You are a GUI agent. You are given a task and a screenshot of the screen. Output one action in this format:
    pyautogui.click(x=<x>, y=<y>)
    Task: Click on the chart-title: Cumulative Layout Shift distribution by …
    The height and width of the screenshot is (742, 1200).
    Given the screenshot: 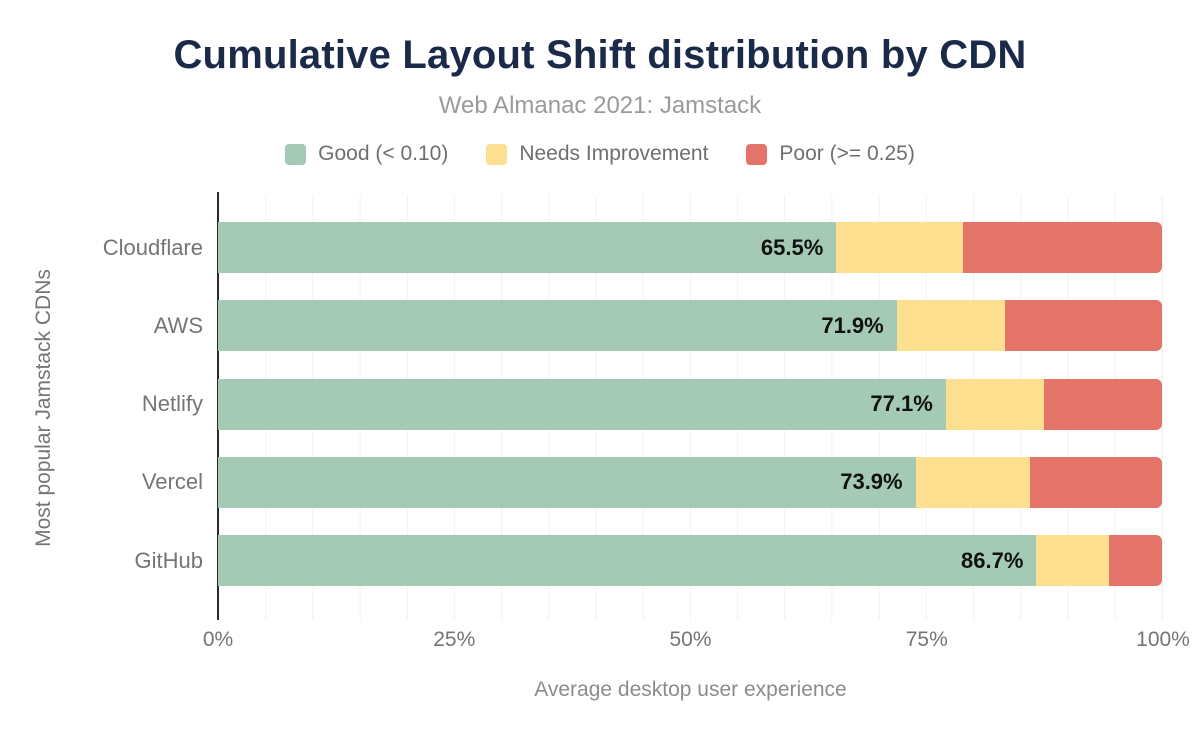 What is the action you would take?
    pyautogui.click(x=600, y=55)
    